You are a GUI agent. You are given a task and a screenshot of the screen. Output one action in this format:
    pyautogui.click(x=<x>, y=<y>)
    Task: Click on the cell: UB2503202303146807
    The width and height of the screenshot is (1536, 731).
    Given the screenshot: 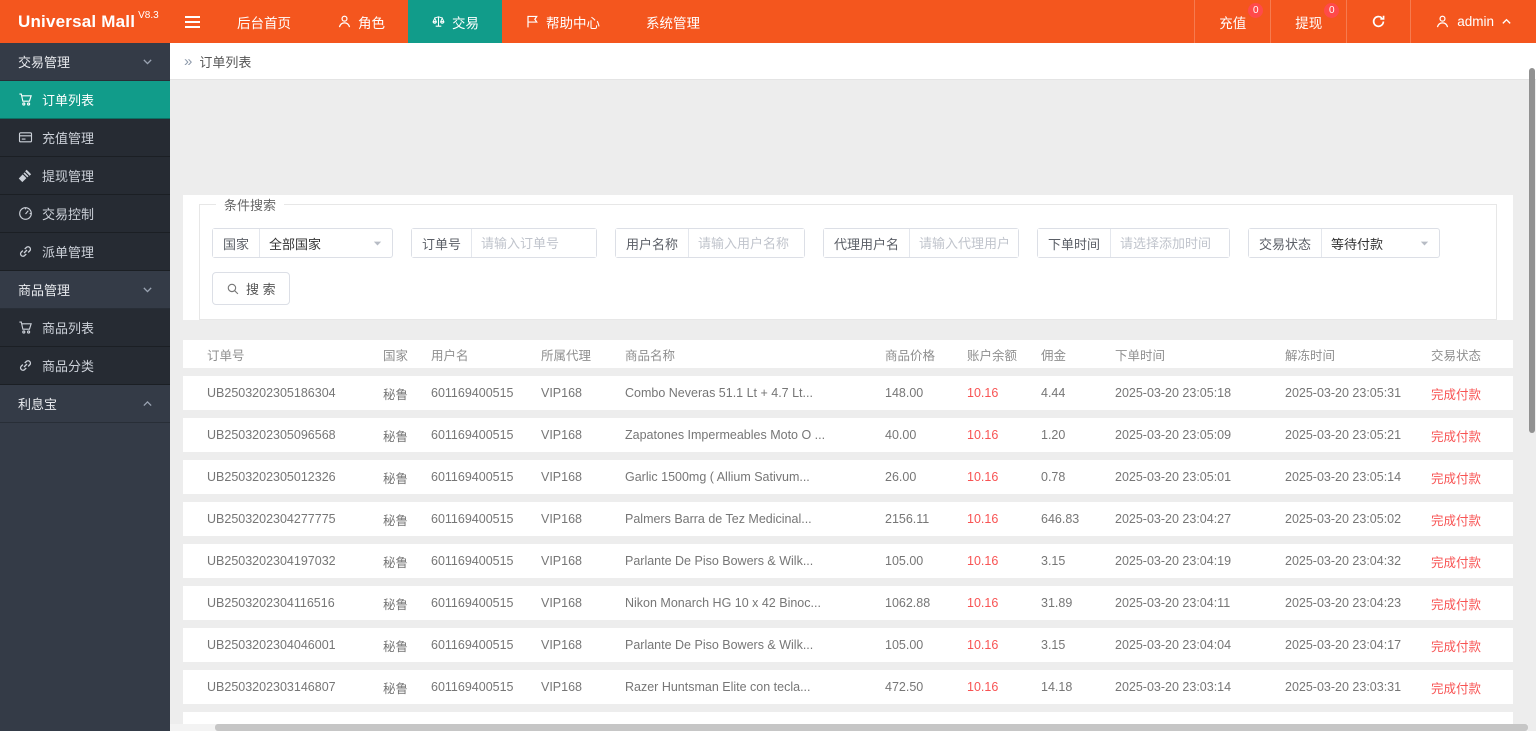 What is the action you would take?
    pyautogui.click(x=271, y=687)
    